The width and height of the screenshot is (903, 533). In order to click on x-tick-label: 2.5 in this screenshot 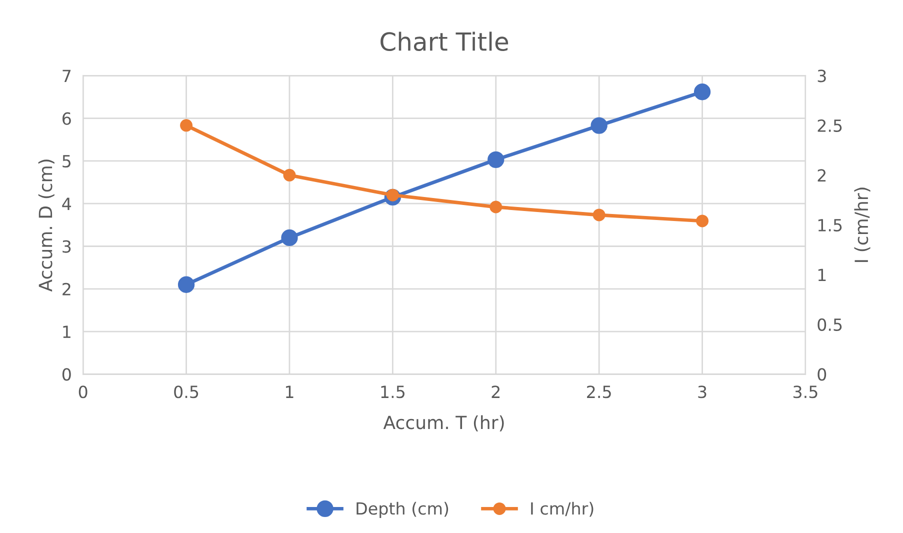, I will do `click(599, 392)`.